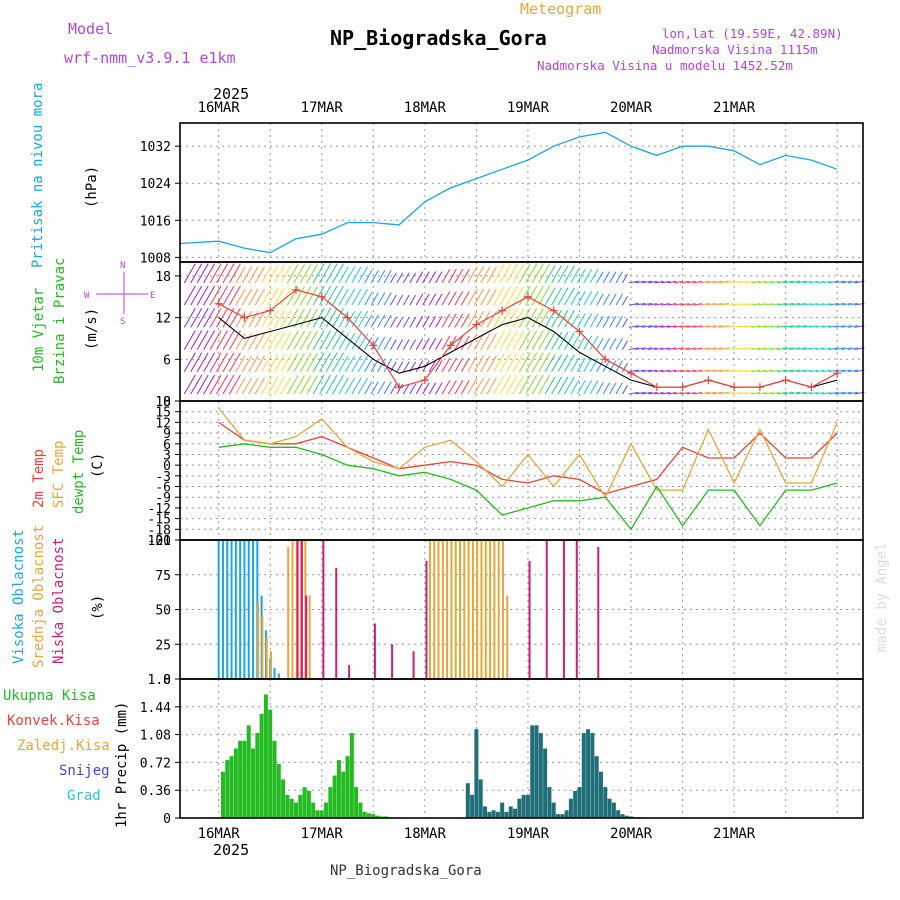 This screenshot has width=900, height=900. Describe the element at coordinates (155, 221) in the screenshot. I see `y-tick-label: 1016` at that location.